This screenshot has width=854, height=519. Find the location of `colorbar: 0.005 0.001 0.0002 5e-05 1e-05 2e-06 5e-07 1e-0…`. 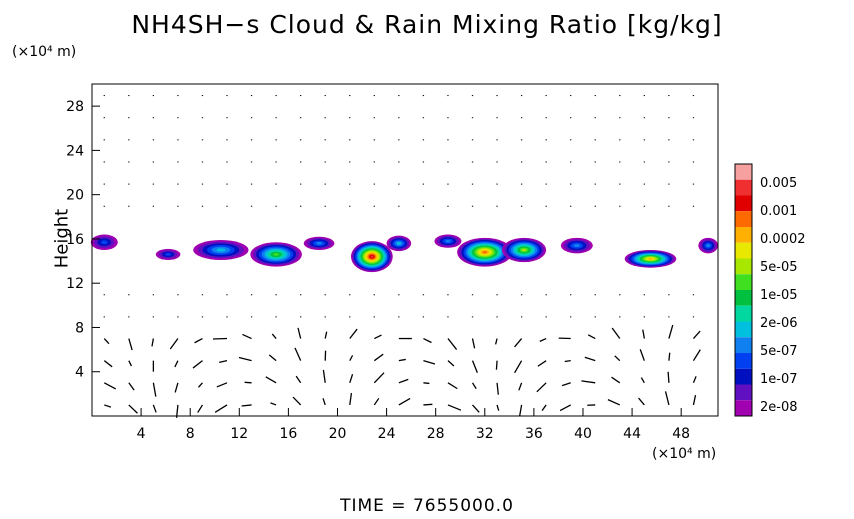

colorbar: 0.005 0.001 0.0002 5e-05 1e-05 2e-06 5e-07 1e-0… is located at coordinates (770, 290).